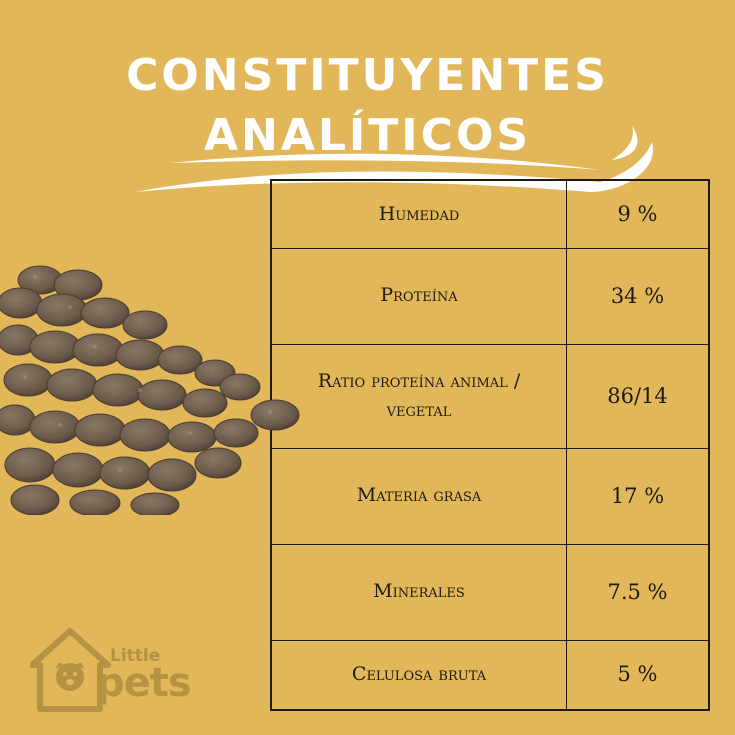 The height and width of the screenshot is (735, 735). I want to click on row-label: Ratio proteína animal / vegetal, so click(418, 396).